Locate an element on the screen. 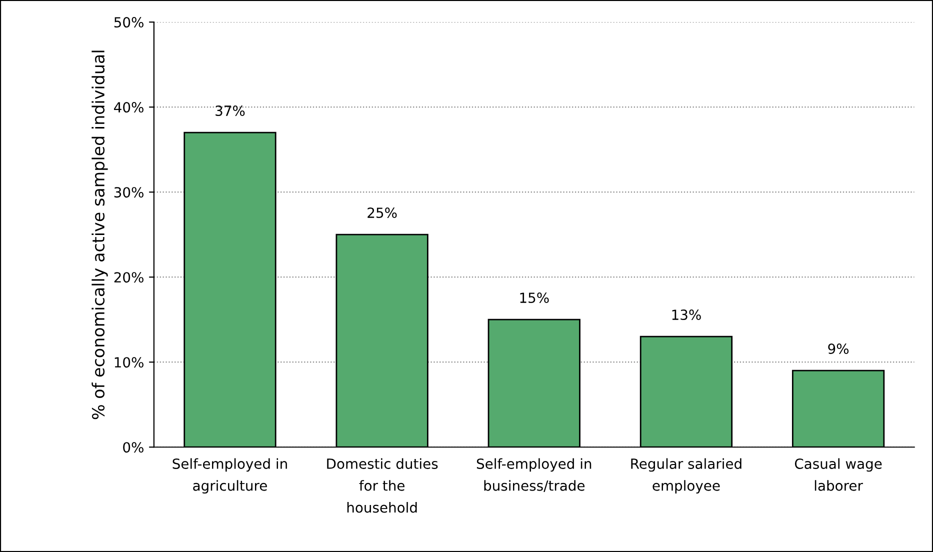 The image size is (933, 552). y-tick-label: 0% is located at coordinates (133, 447).